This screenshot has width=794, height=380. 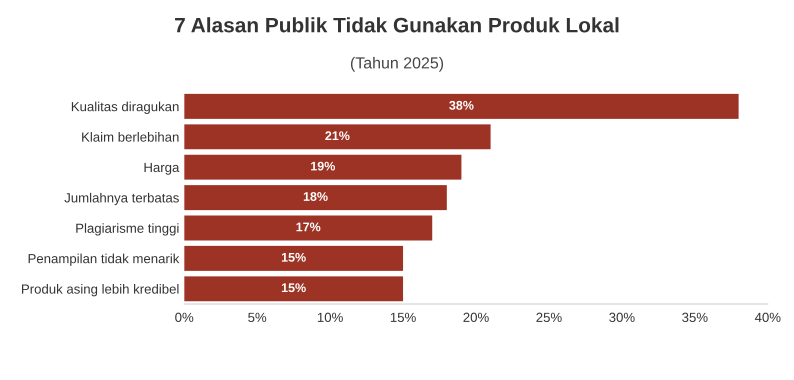 I want to click on data-label: 19%, so click(x=323, y=166).